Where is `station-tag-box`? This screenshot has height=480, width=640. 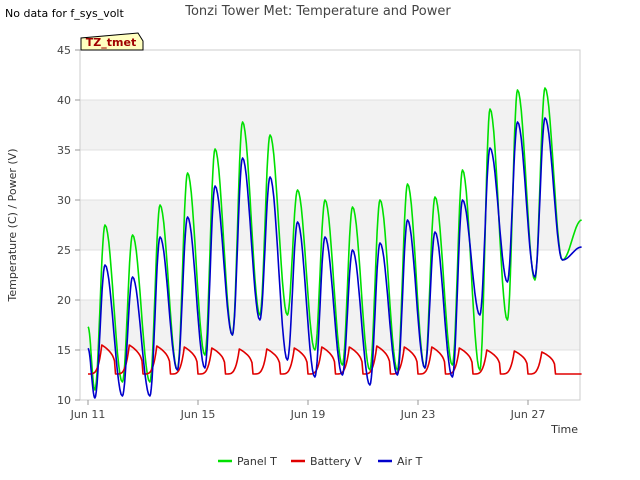 station-tag-box is located at coordinates (112, 41).